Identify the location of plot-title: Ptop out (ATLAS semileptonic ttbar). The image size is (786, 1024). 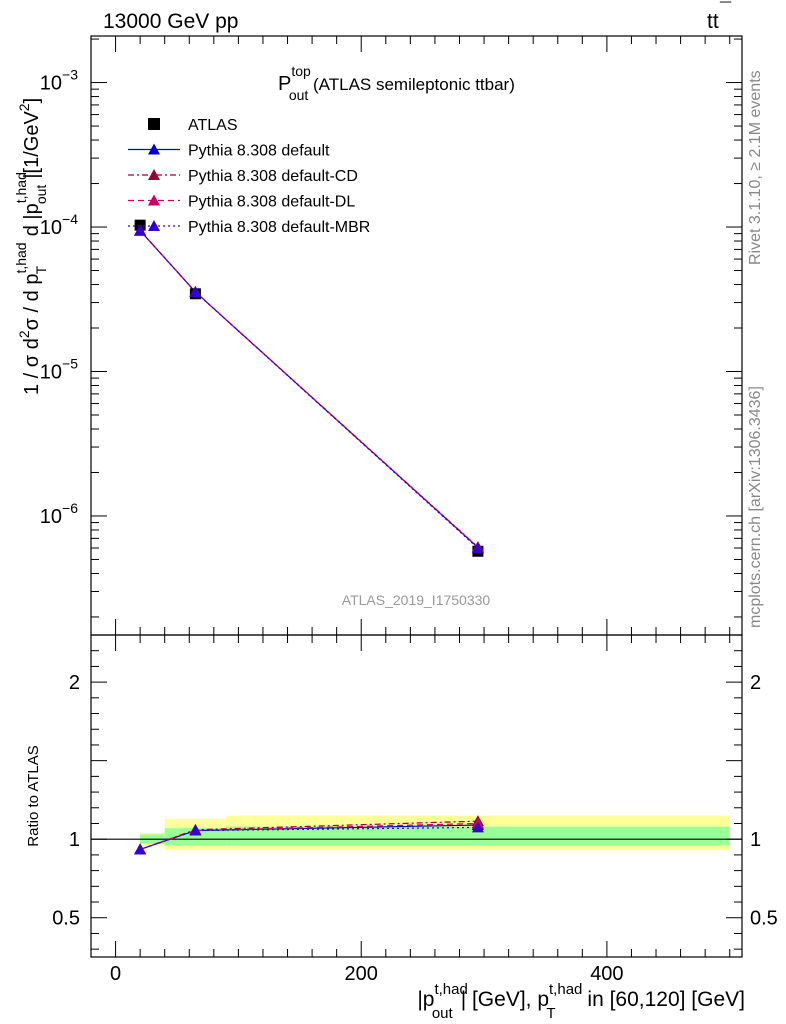
(396, 83).